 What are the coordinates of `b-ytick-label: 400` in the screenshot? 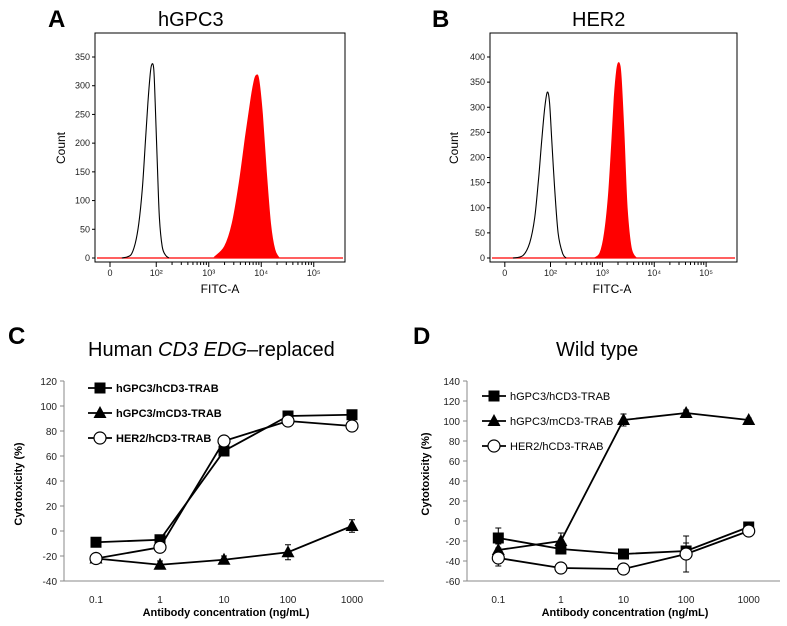 It's located at (477, 57).